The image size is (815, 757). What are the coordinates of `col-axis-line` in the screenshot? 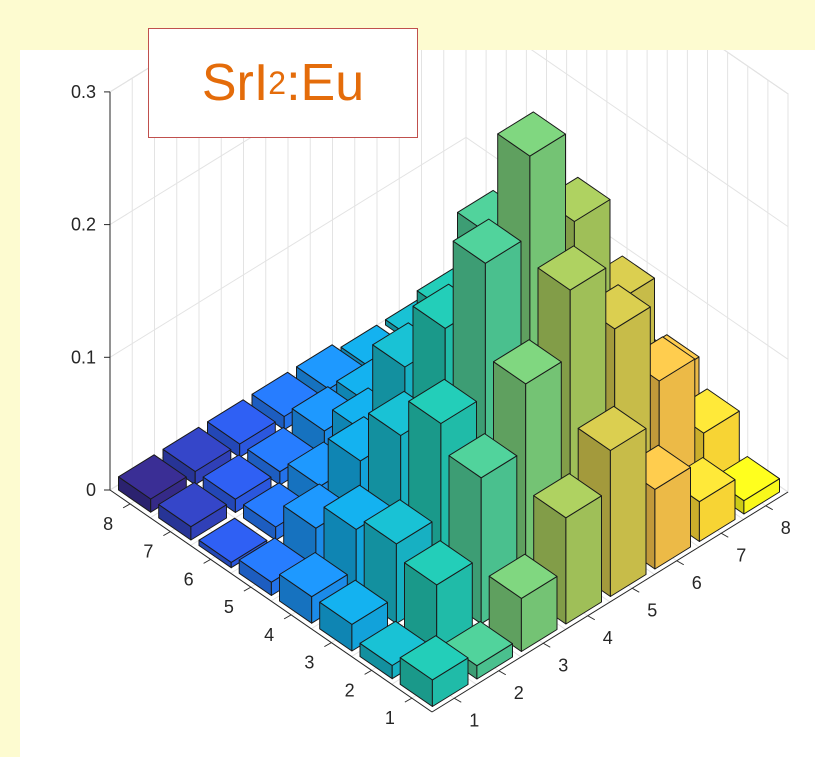 It's located at (610, 602).